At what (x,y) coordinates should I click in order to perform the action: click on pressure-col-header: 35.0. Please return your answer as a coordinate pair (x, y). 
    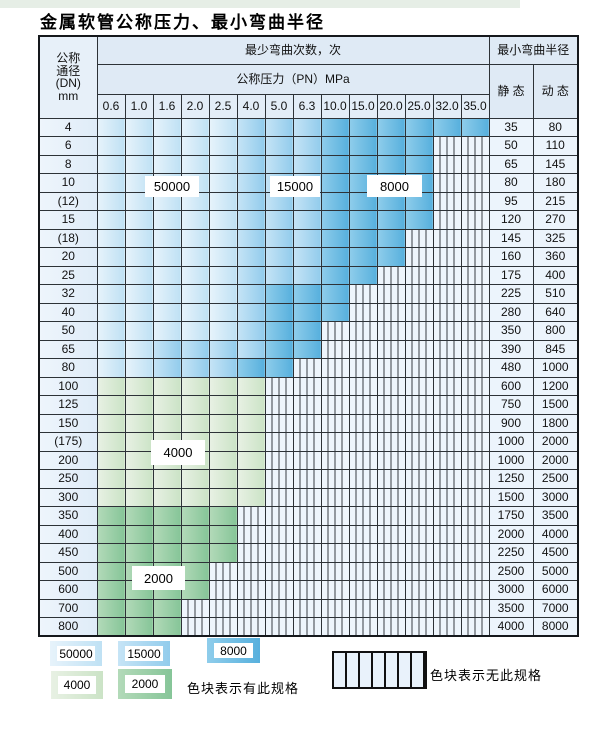
    Looking at the image, I should click on (475, 106).